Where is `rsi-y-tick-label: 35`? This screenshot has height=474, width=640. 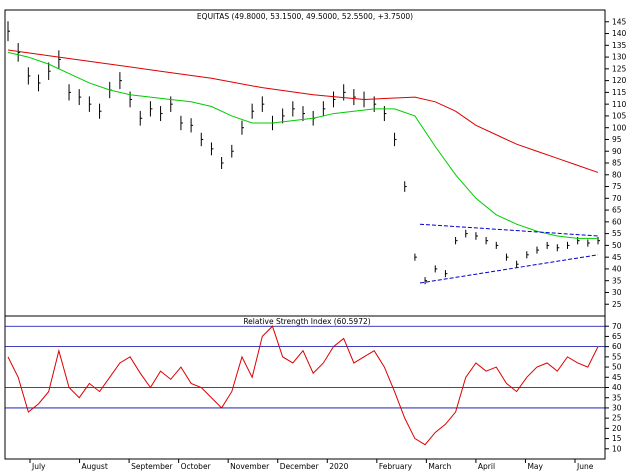 rsi-y-tick-label: 35 is located at coordinates (617, 397).